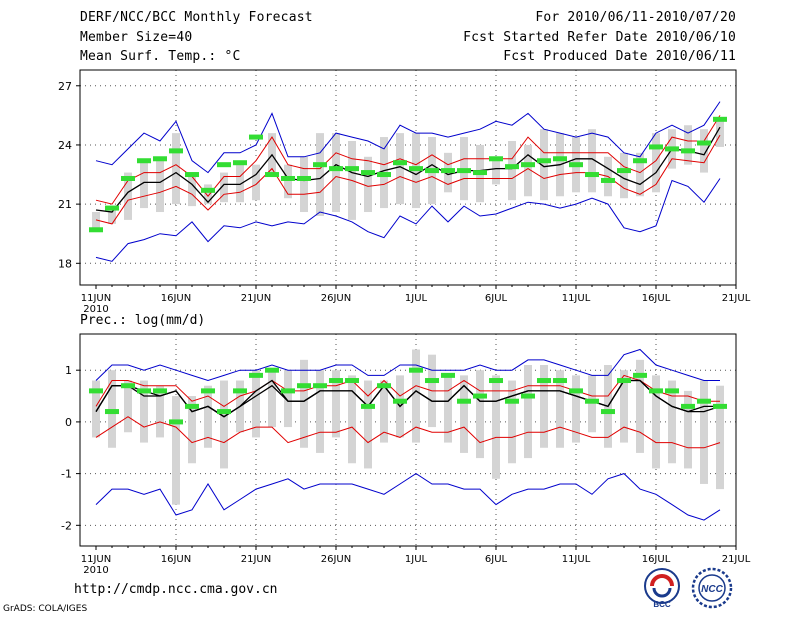 The width and height of the screenshot is (800, 618). What do you see at coordinates (45, 609) in the screenshot?
I see `grads-credit: GrADS: COLA/IGES` at bounding box center [45, 609].